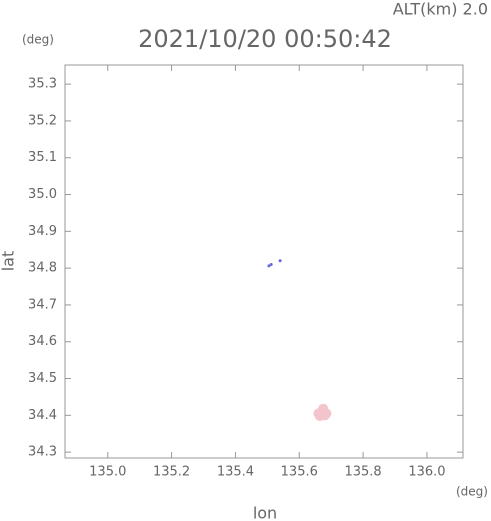  What do you see at coordinates (42, 194) in the screenshot?
I see `y-tick-label: 35.0` at bounding box center [42, 194].